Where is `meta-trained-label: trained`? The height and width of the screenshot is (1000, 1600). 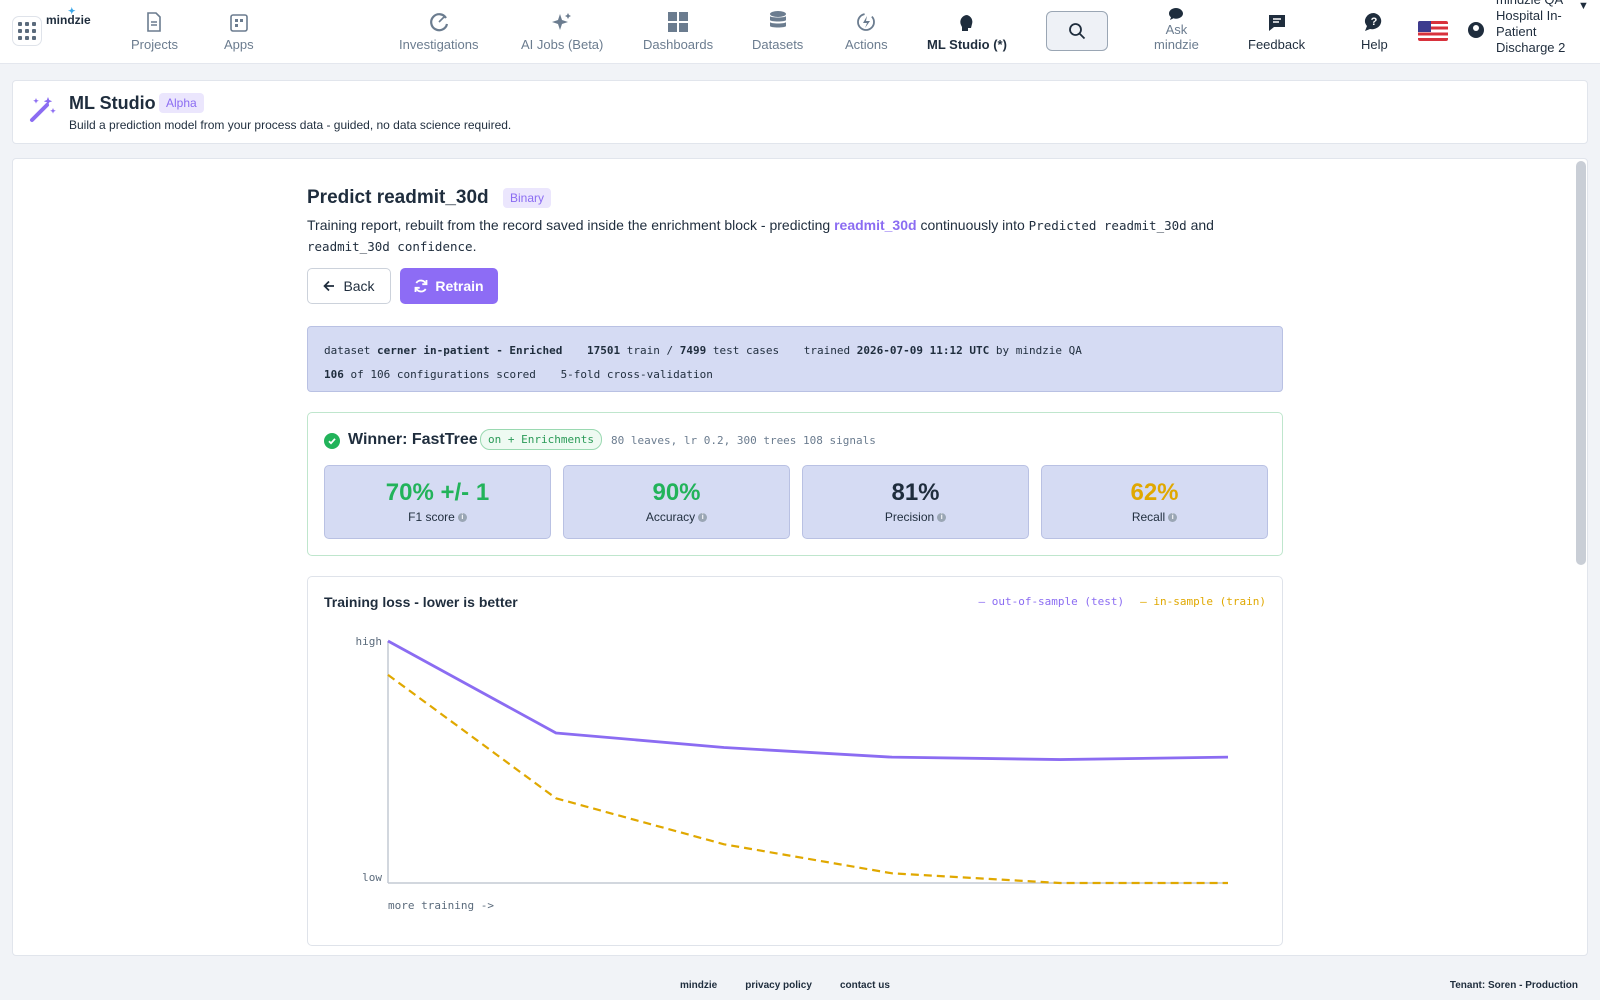
meta-trained-label: trained is located at coordinates (827, 350).